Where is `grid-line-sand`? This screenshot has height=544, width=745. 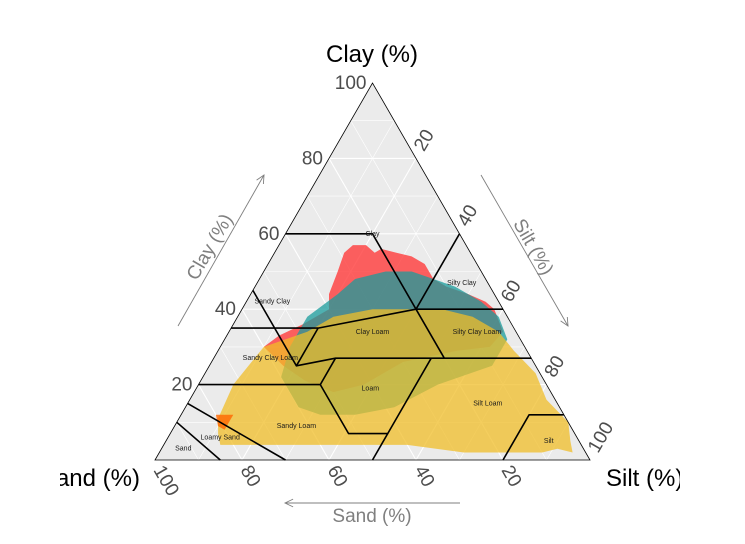
grid-line-sand is located at coordinates (187, 441).